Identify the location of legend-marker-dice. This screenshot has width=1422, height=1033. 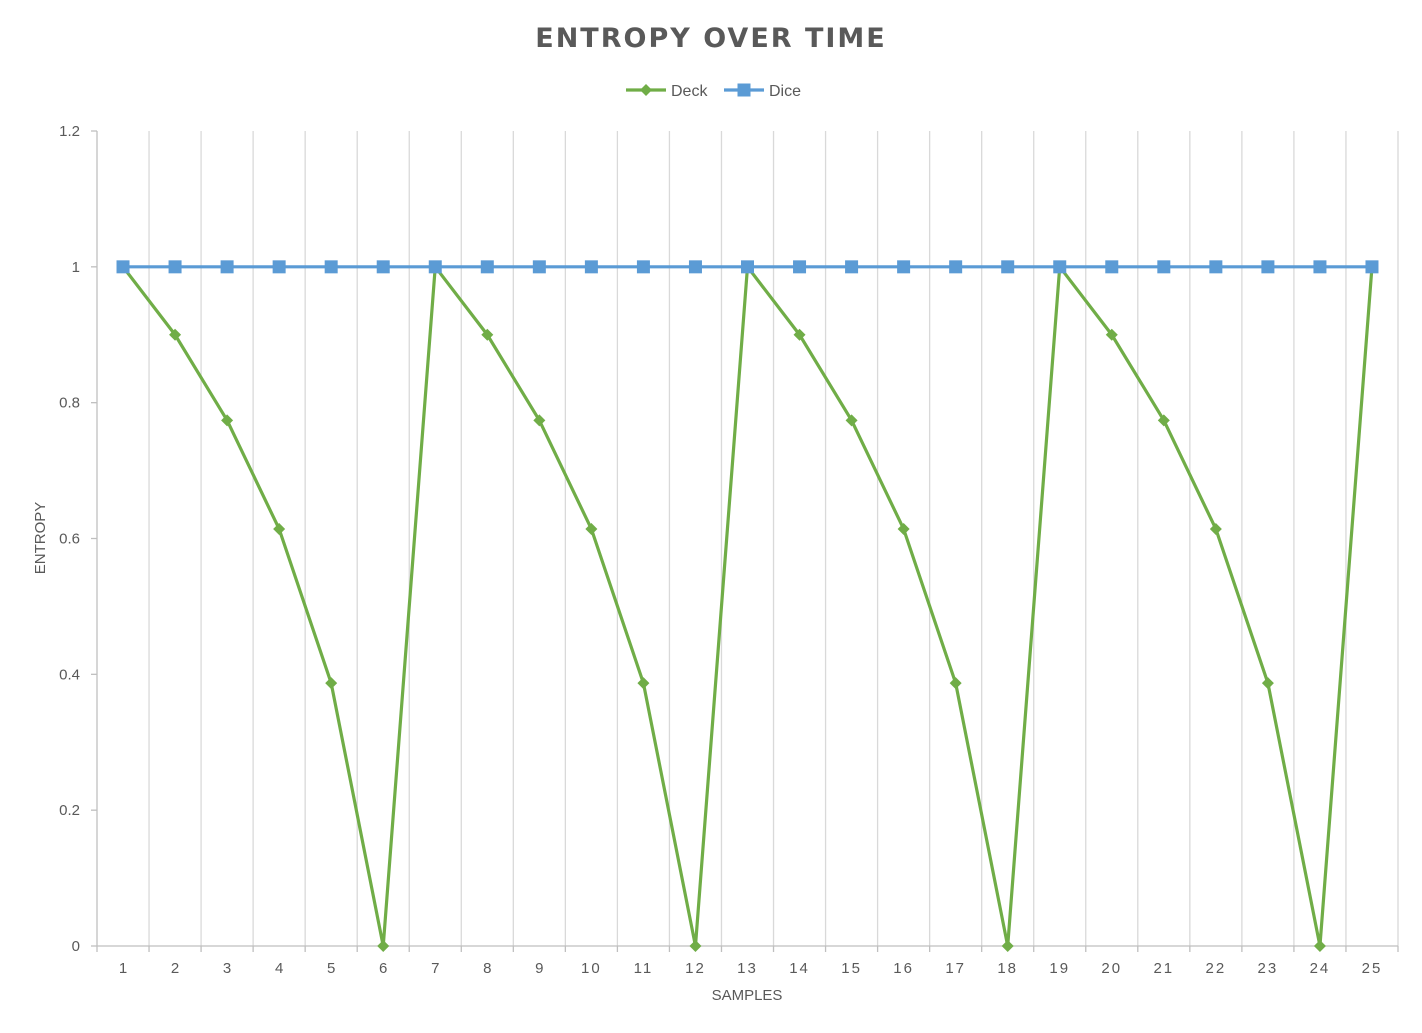
(744, 90).